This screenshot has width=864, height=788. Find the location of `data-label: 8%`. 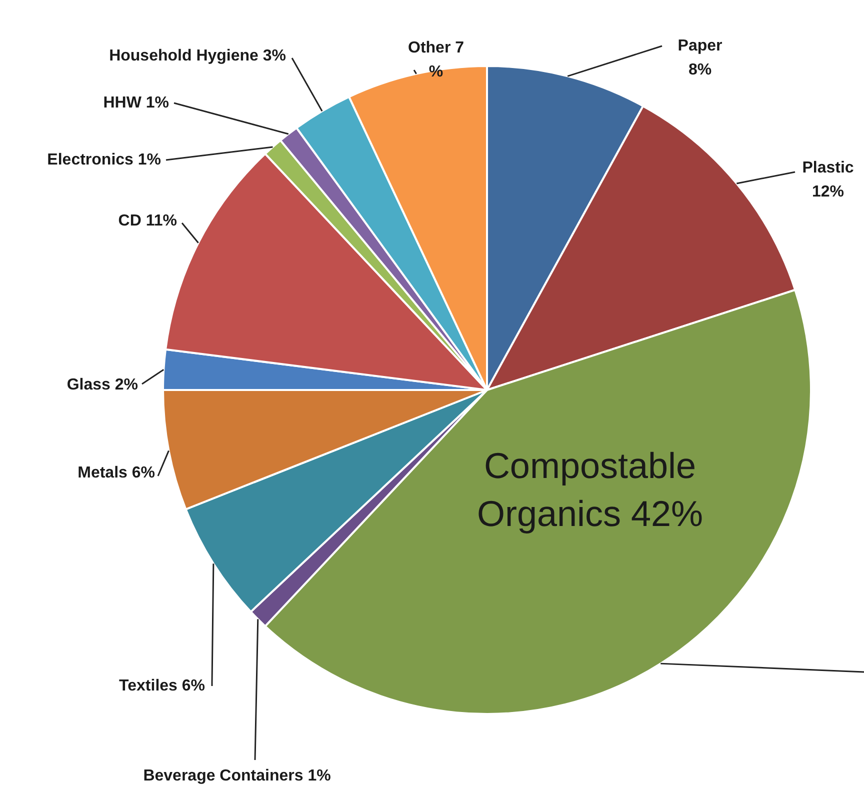

data-label: 8% is located at coordinates (700, 69).